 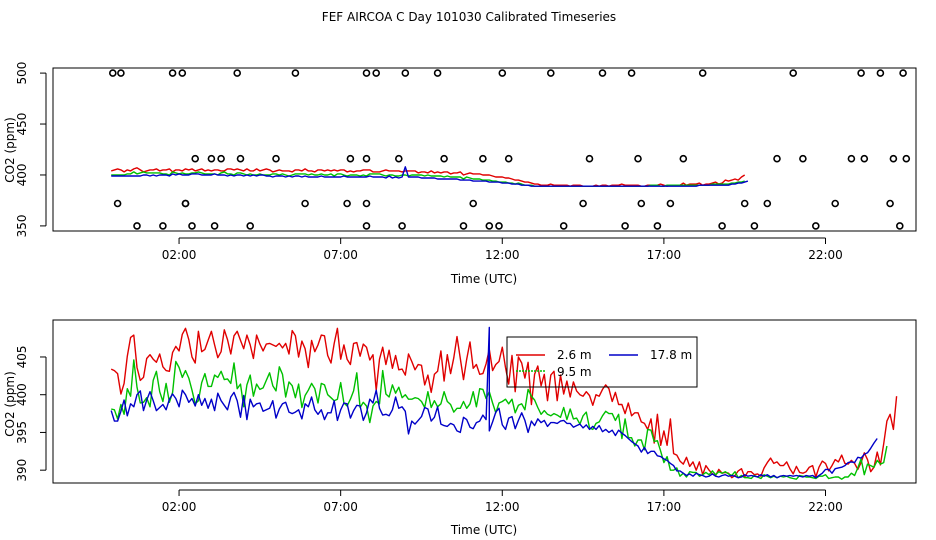 I want to click on bottom-x-tick-label: 02:00, so click(x=179, y=507).